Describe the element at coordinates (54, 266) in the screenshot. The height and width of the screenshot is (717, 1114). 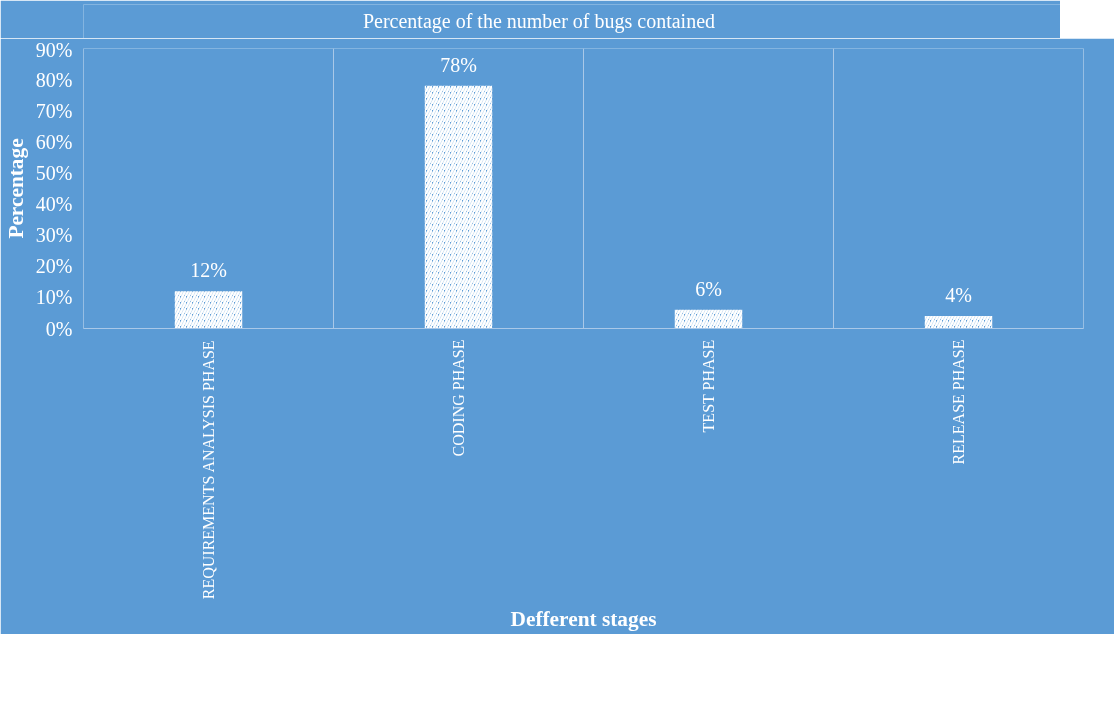
I see `y-tick-label: 20%` at that location.